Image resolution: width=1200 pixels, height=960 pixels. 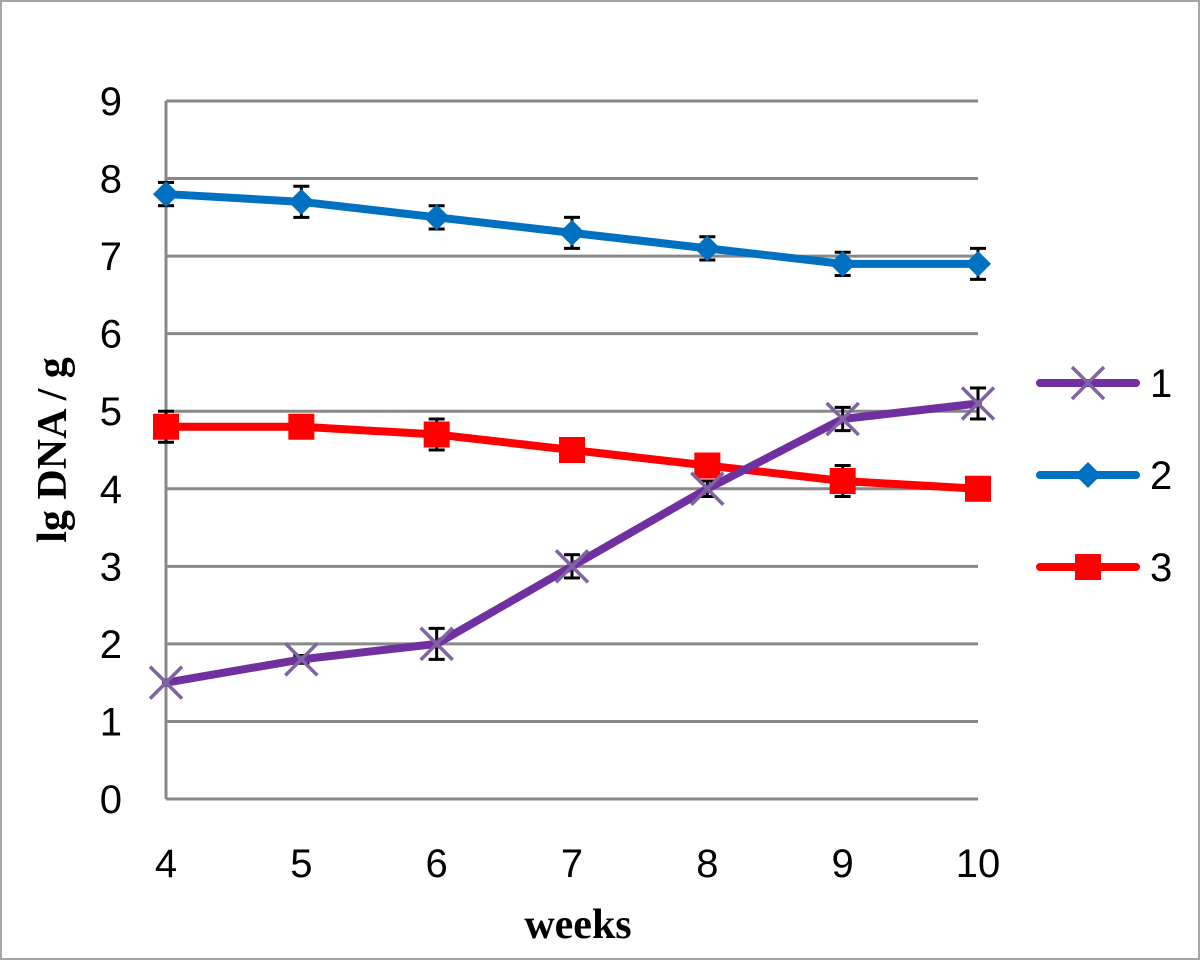 I want to click on legend: 1 2 3, so click(x=1104, y=476).